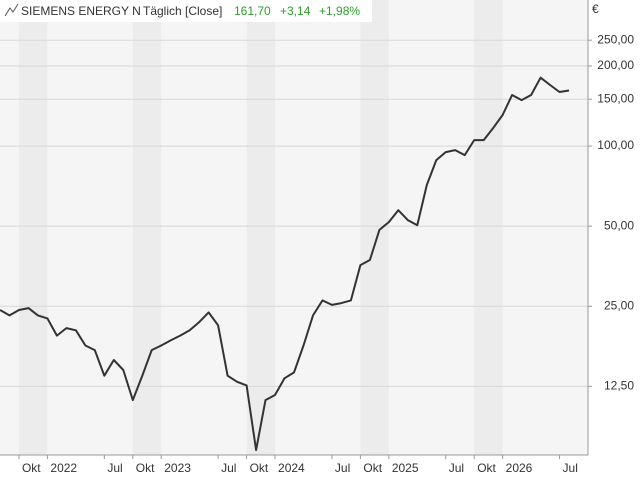 This screenshot has width=640, height=480. Describe the element at coordinates (63, 468) in the screenshot. I see `x-tick-label: 2022` at that location.